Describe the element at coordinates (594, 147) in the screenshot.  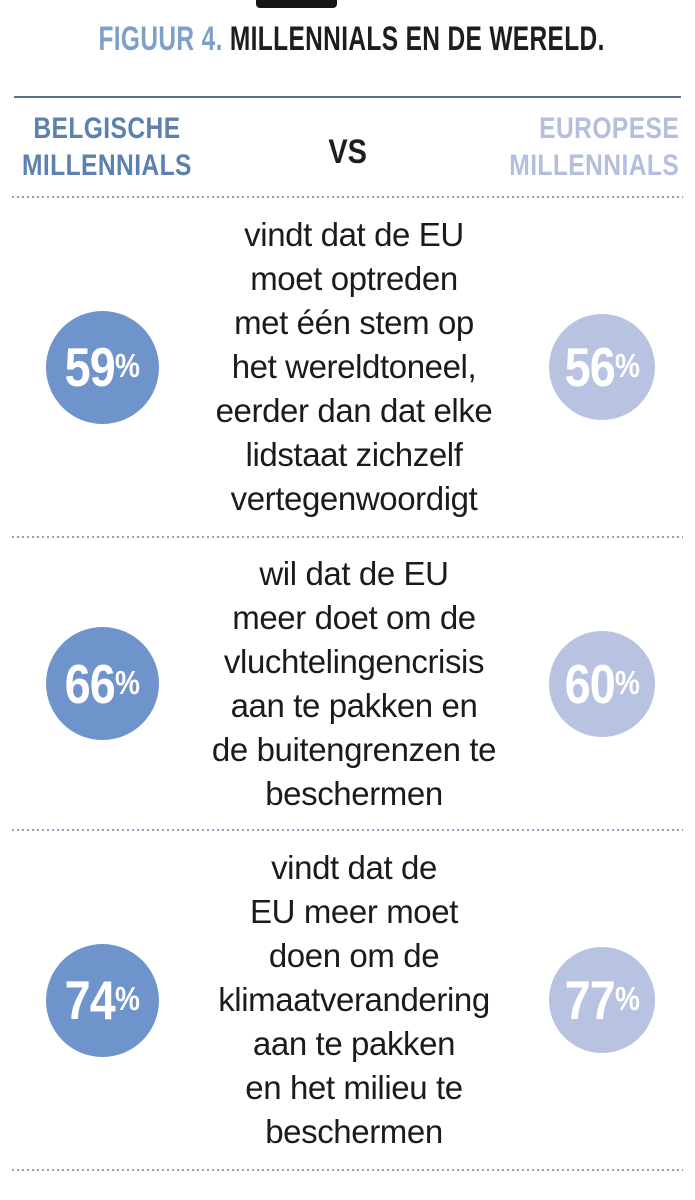
I see `header-europese-millennials: EUROPESE MILLENNIALS` at that location.